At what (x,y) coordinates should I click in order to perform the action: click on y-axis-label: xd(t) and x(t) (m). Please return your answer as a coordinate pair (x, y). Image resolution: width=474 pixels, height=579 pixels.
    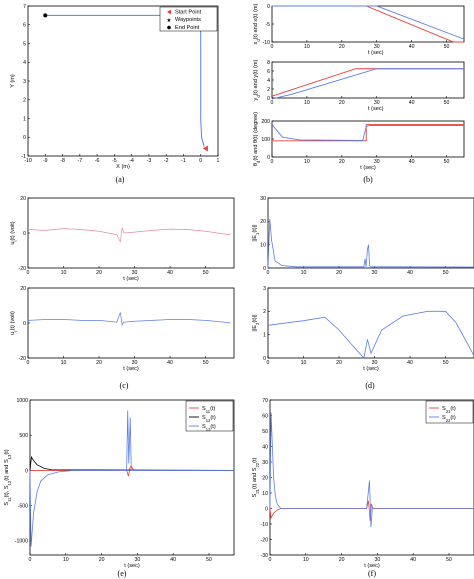
    Looking at the image, I should click on (257, 23).